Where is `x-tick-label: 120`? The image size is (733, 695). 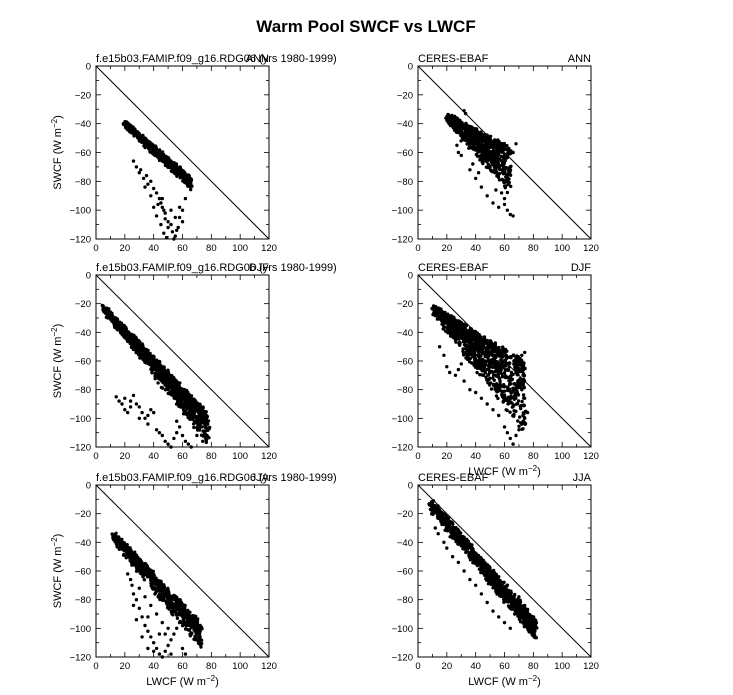 x-tick-label: 120 is located at coordinates (269, 666).